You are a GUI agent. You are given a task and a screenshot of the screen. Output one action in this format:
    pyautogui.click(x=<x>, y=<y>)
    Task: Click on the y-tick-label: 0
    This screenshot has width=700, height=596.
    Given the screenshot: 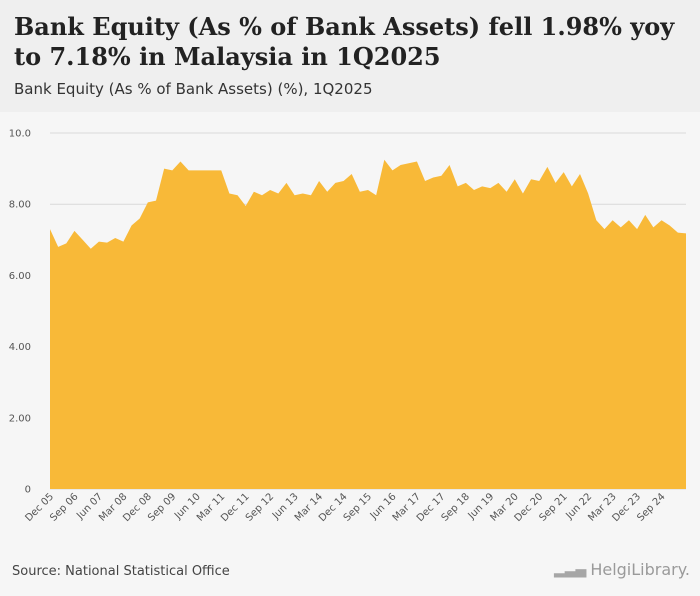 What is the action you would take?
    pyautogui.click(x=28, y=490)
    